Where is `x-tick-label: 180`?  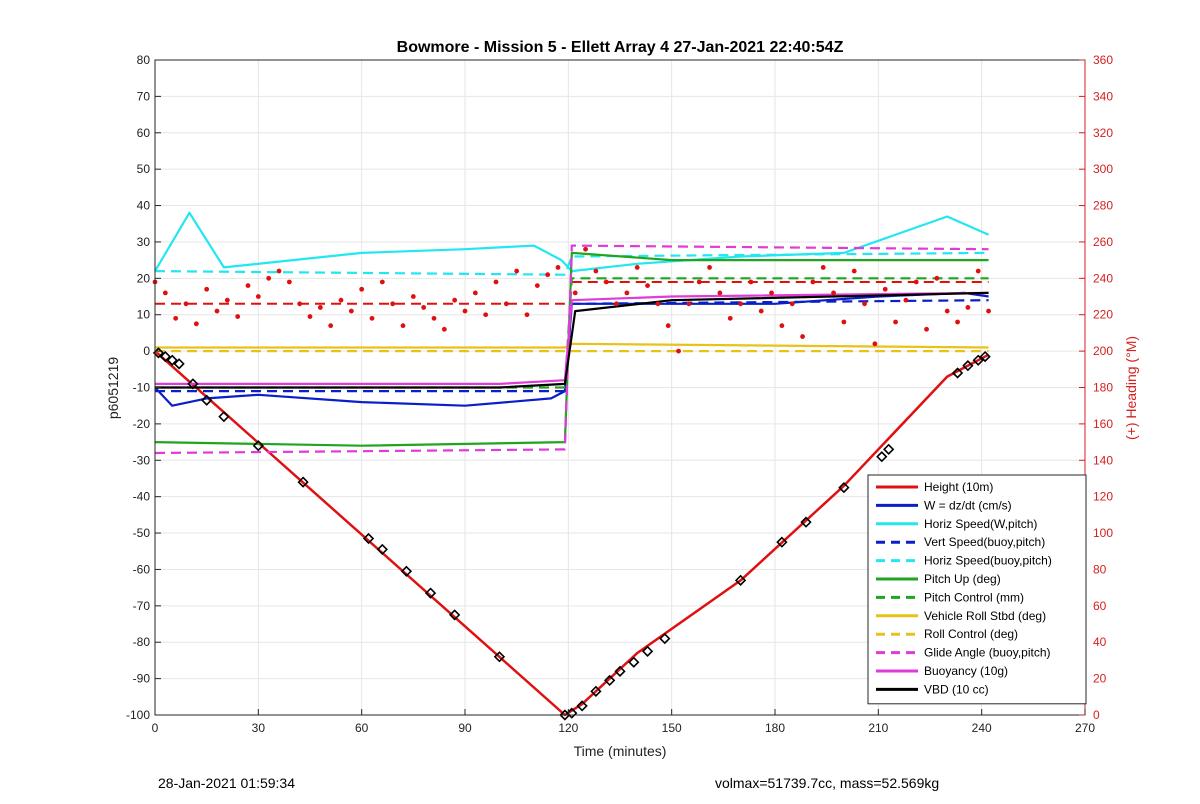
x-tick-label: 180 is located at coordinates (775, 728).